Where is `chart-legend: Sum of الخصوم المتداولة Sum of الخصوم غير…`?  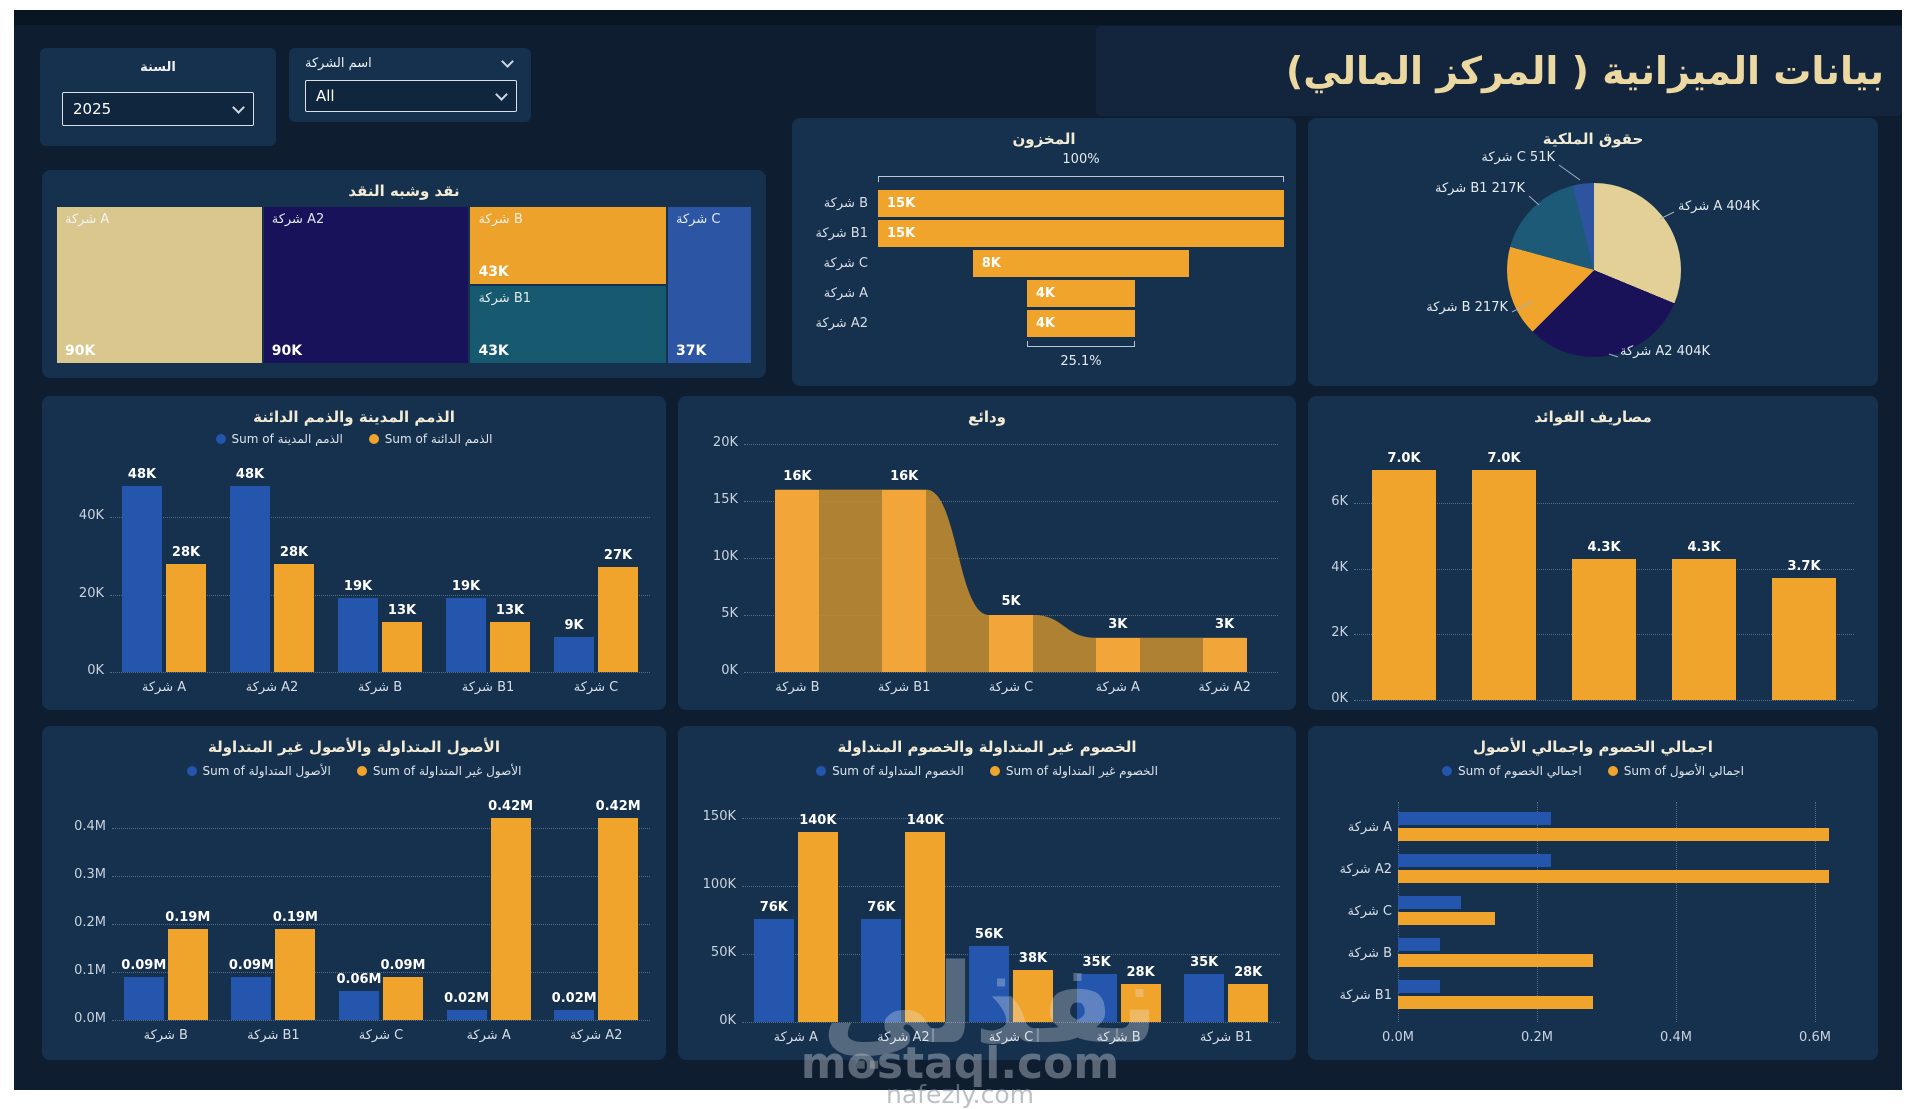 chart-legend: Sum of الخصوم المتداولة Sum of الخصوم غير… is located at coordinates (987, 771).